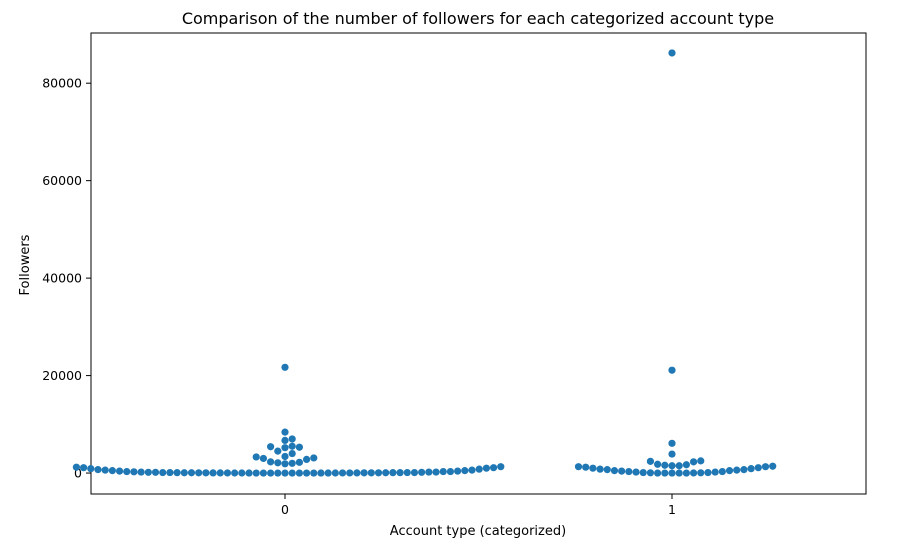 The image size is (911, 554). Describe the element at coordinates (25, 264) in the screenshot. I see `y-axis-label: Followers` at that location.